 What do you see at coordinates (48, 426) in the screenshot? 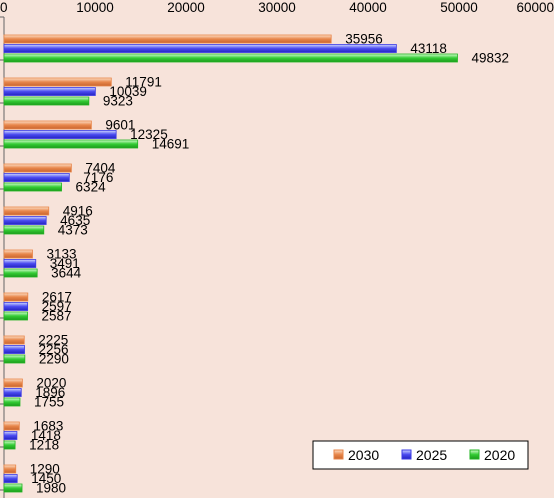
I see `data-label-2030: 1683` at bounding box center [48, 426].